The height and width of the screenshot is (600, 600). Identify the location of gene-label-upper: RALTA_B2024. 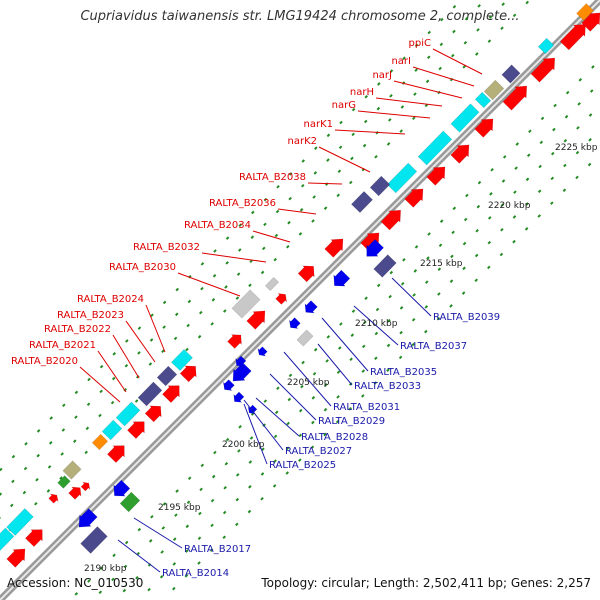
(110, 299).